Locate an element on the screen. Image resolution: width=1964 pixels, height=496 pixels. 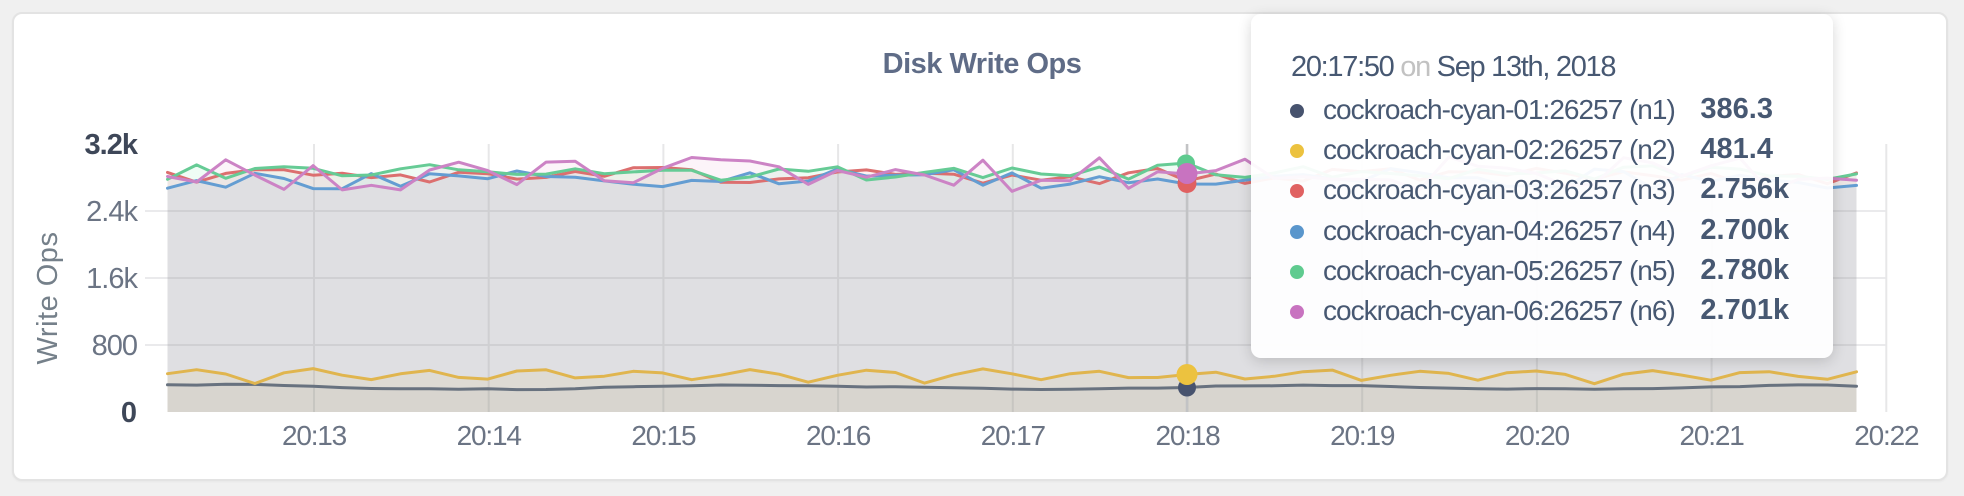
svg-text: Write Ops is located at coordinates (48, 298).